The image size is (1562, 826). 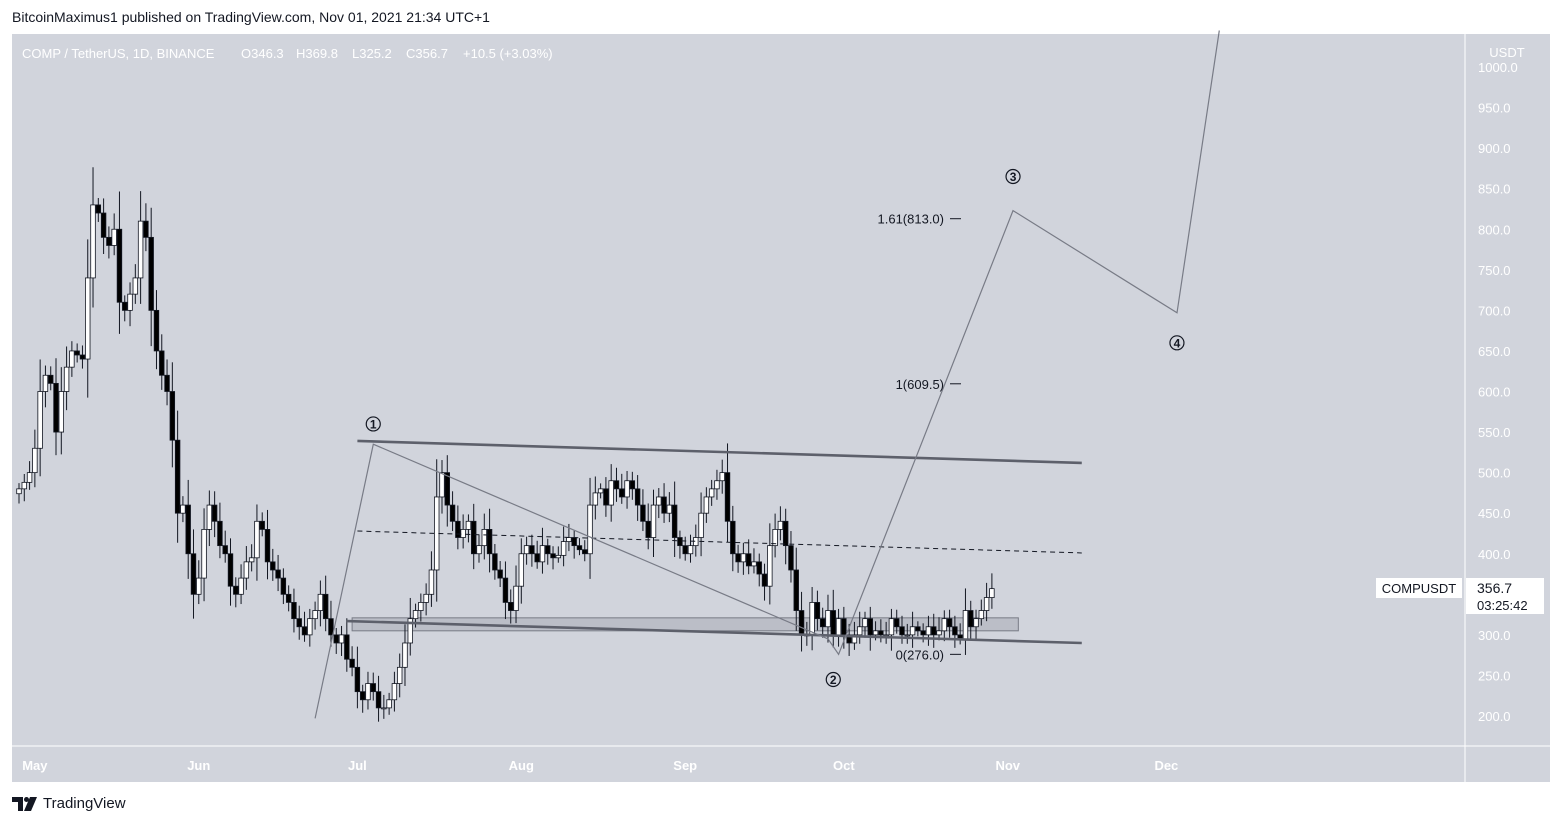 What do you see at coordinates (1177, 343) in the screenshot?
I see `wave-count-marker: 4` at bounding box center [1177, 343].